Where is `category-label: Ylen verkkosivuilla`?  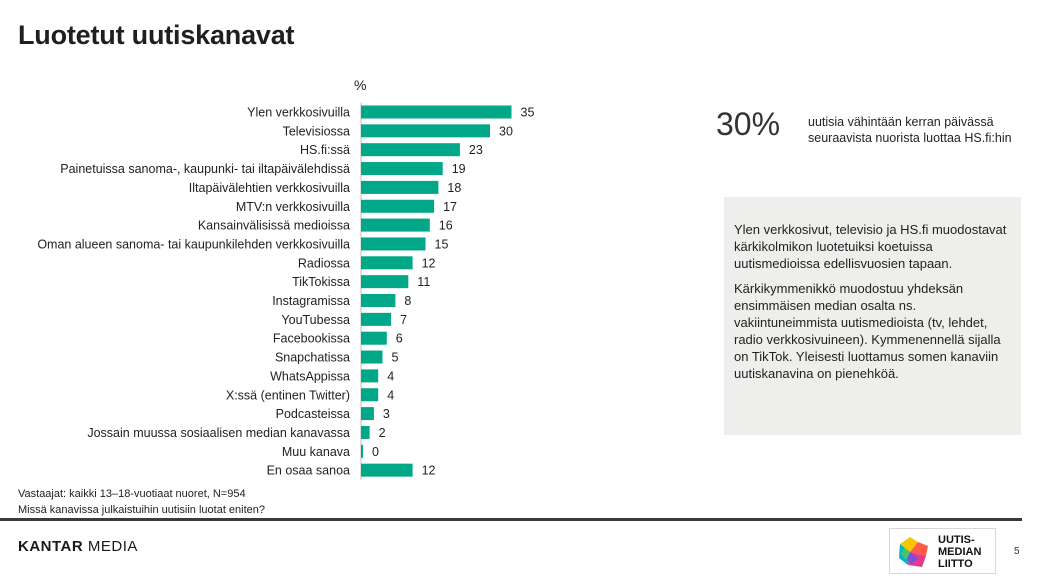 category-label: Ylen verkkosivuilla is located at coordinates (298, 113).